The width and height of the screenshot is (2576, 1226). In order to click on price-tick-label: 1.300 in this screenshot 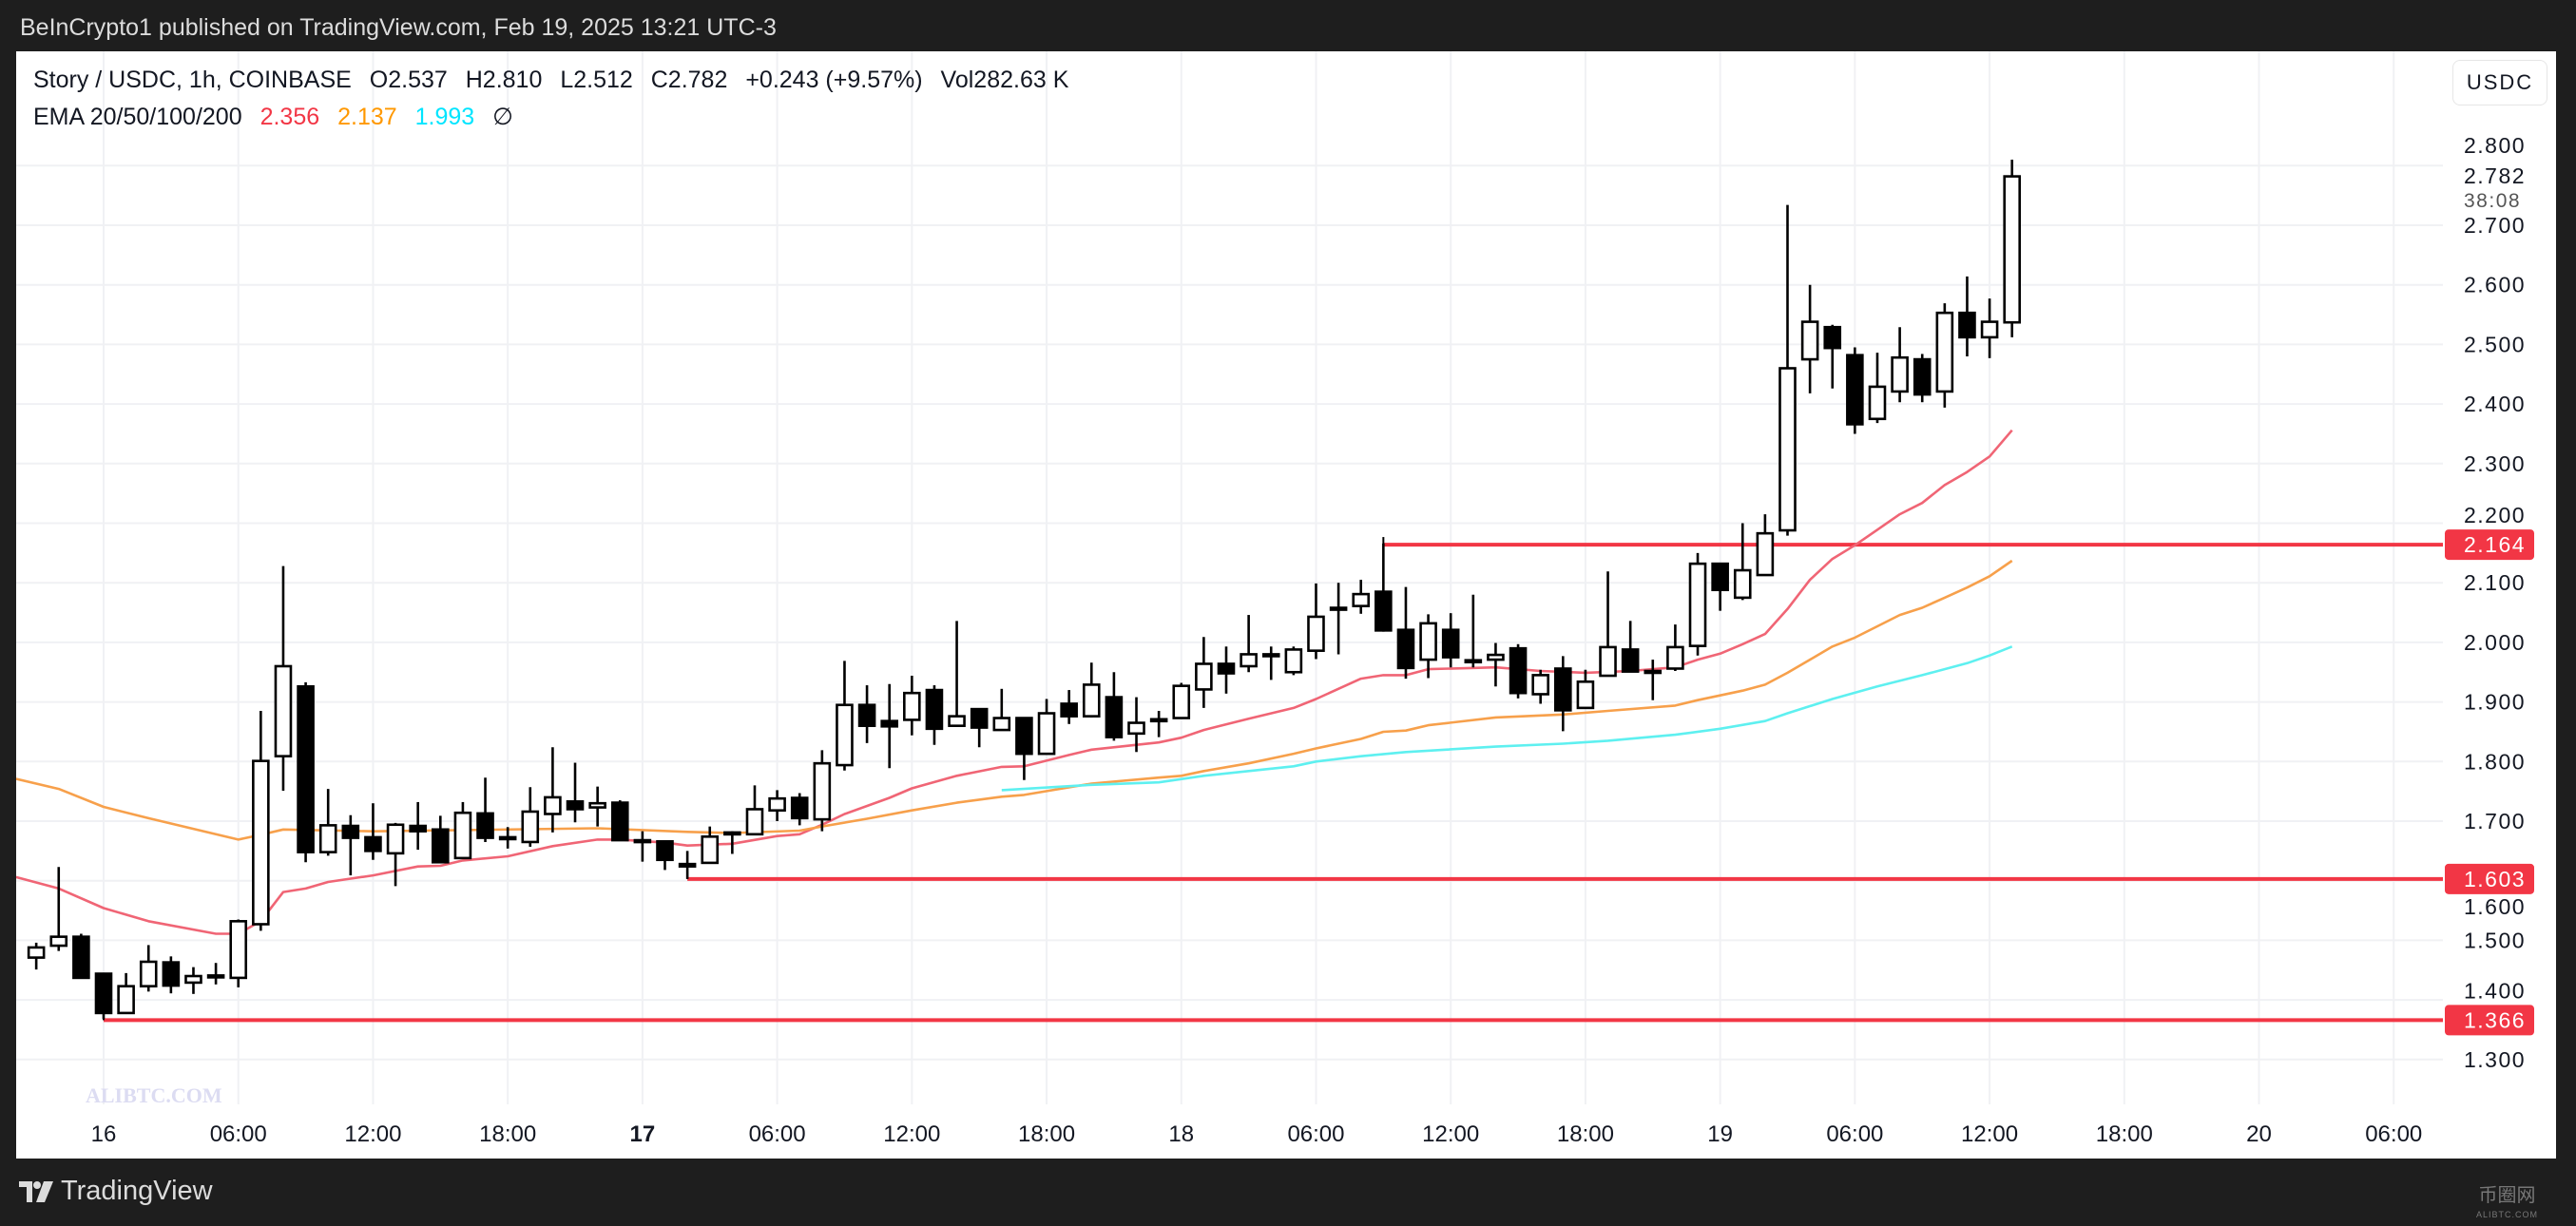, I will do `click(2495, 1060)`.